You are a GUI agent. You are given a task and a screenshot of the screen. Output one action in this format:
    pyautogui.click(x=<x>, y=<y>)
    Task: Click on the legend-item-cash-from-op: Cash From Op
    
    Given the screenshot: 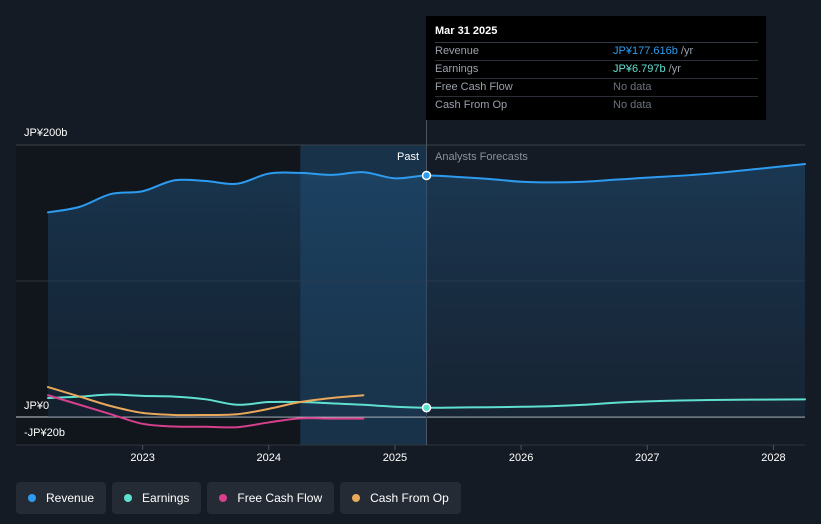 What is the action you would take?
    pyautogui.click(x=400, y=498)
    